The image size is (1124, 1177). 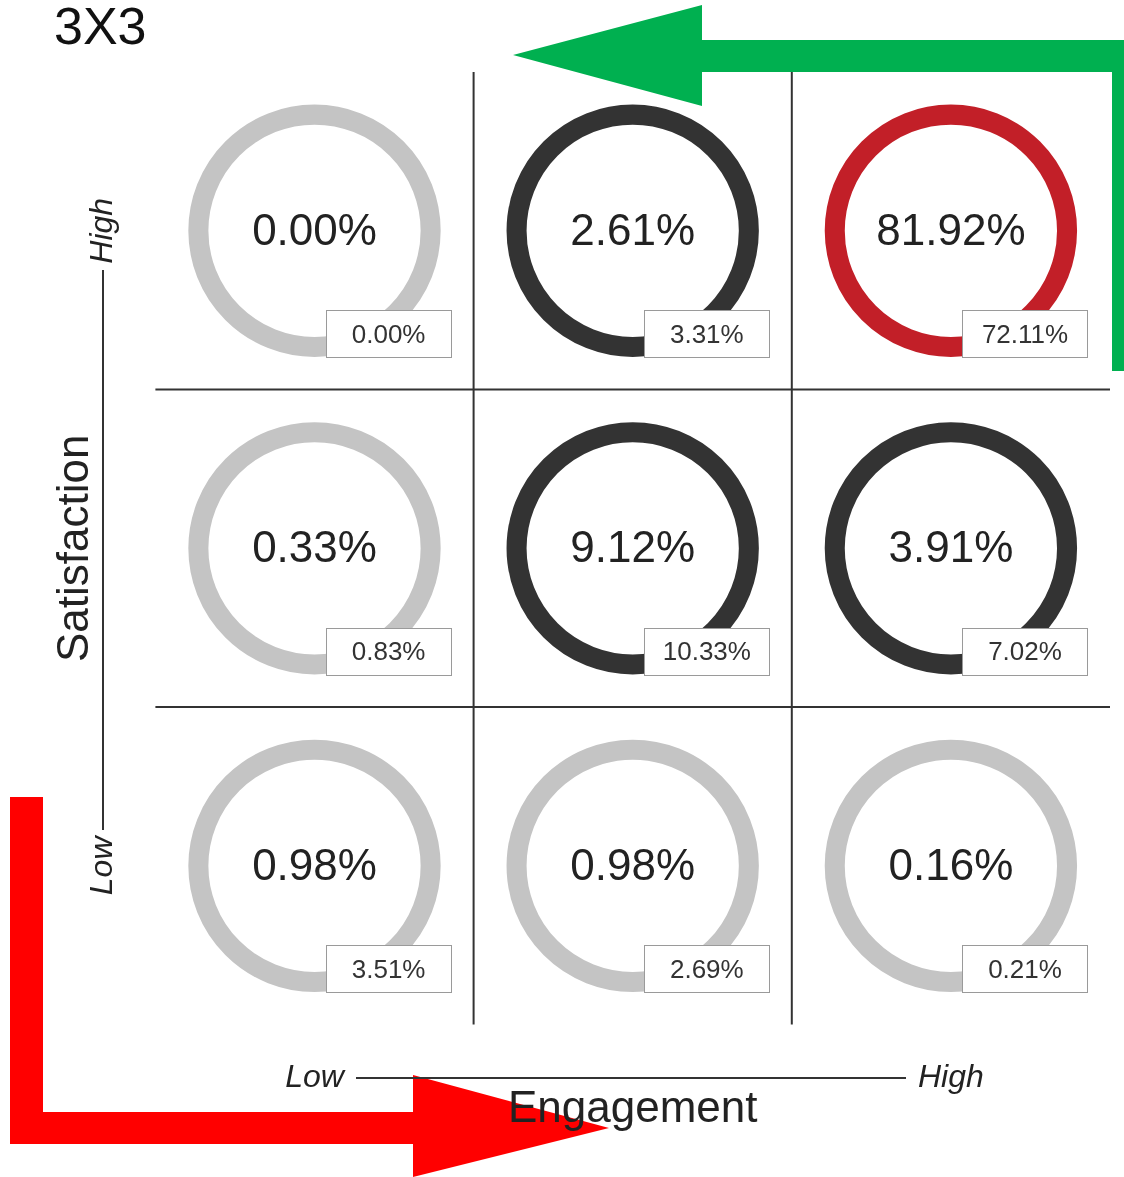 I want to click on annotation: 0.21%, so click(x=1025, y=969).